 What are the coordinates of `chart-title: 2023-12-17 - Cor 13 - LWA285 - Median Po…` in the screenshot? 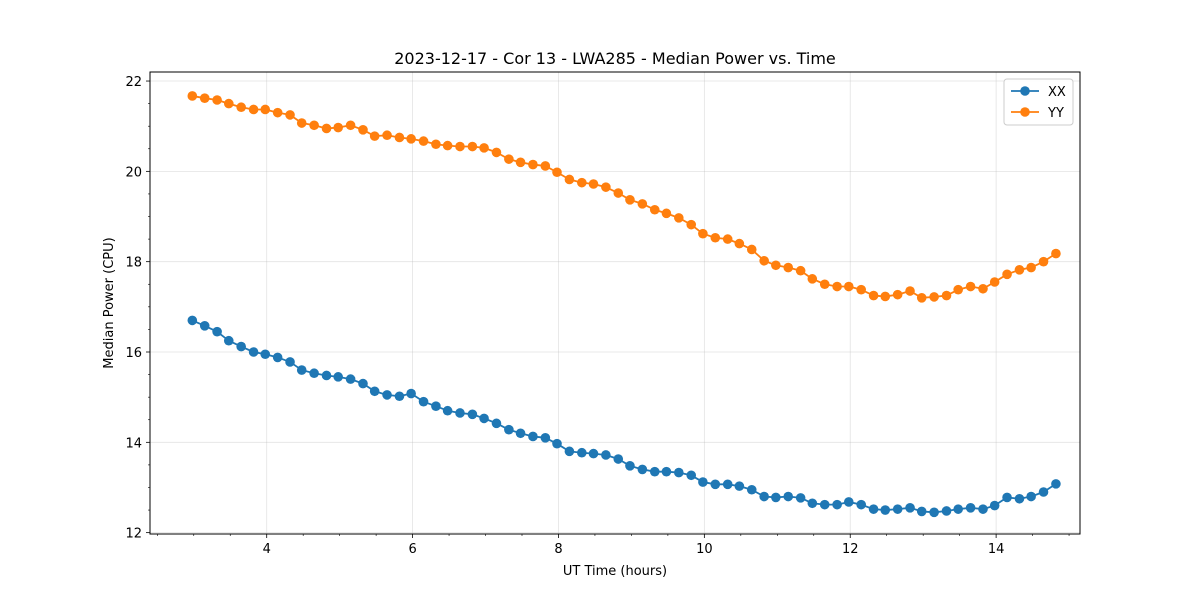 It's located at (615, 58).